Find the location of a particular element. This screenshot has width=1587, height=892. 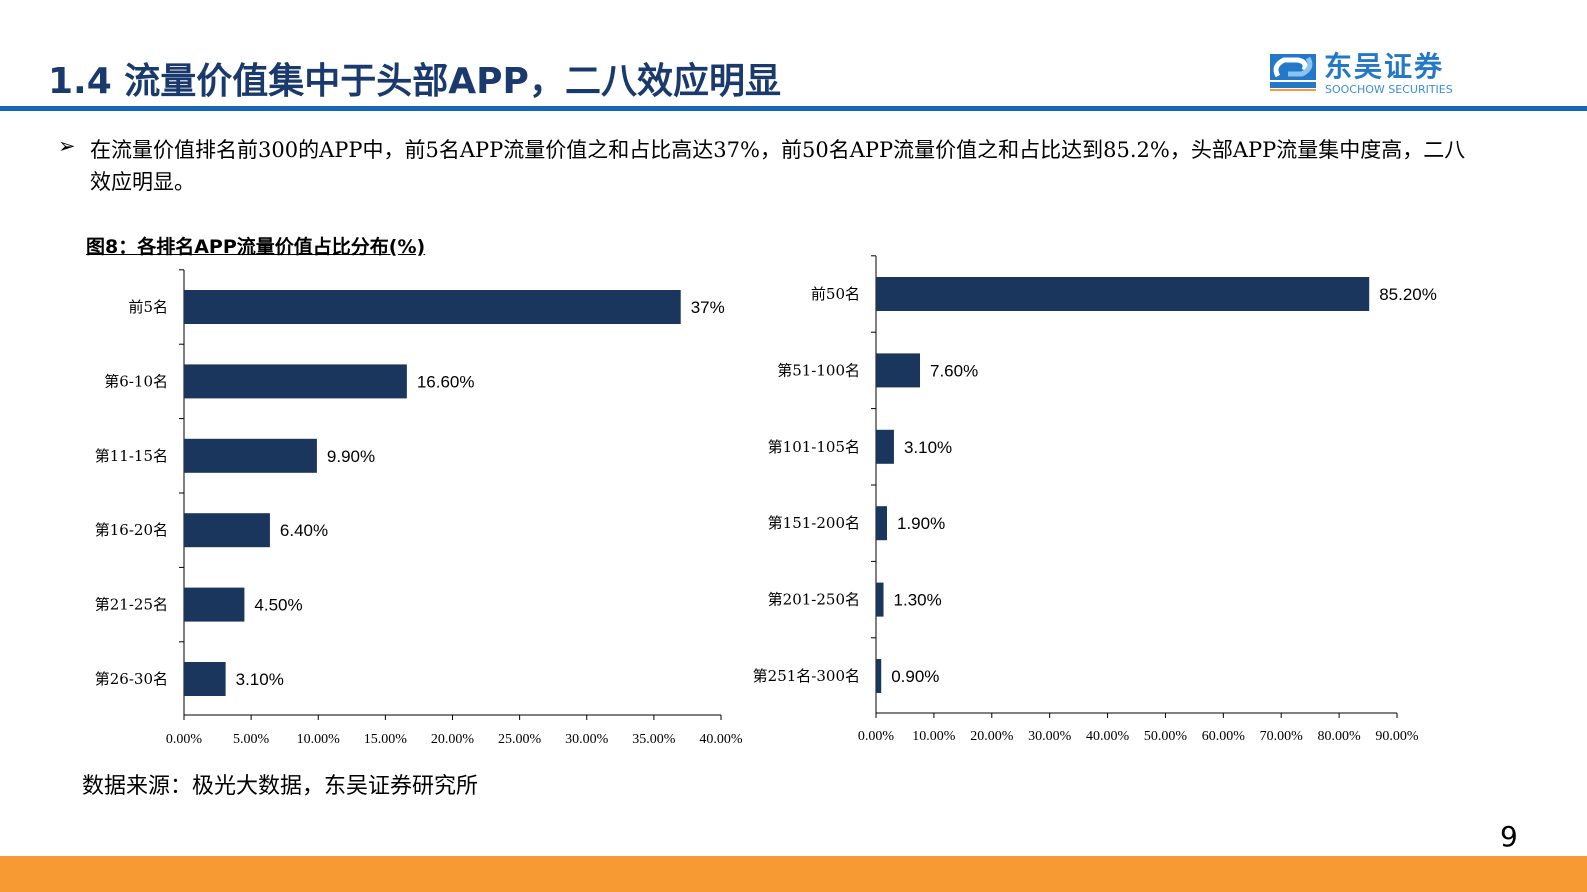

x-tick-label: 25.00% is located at coordinates (520, 739).